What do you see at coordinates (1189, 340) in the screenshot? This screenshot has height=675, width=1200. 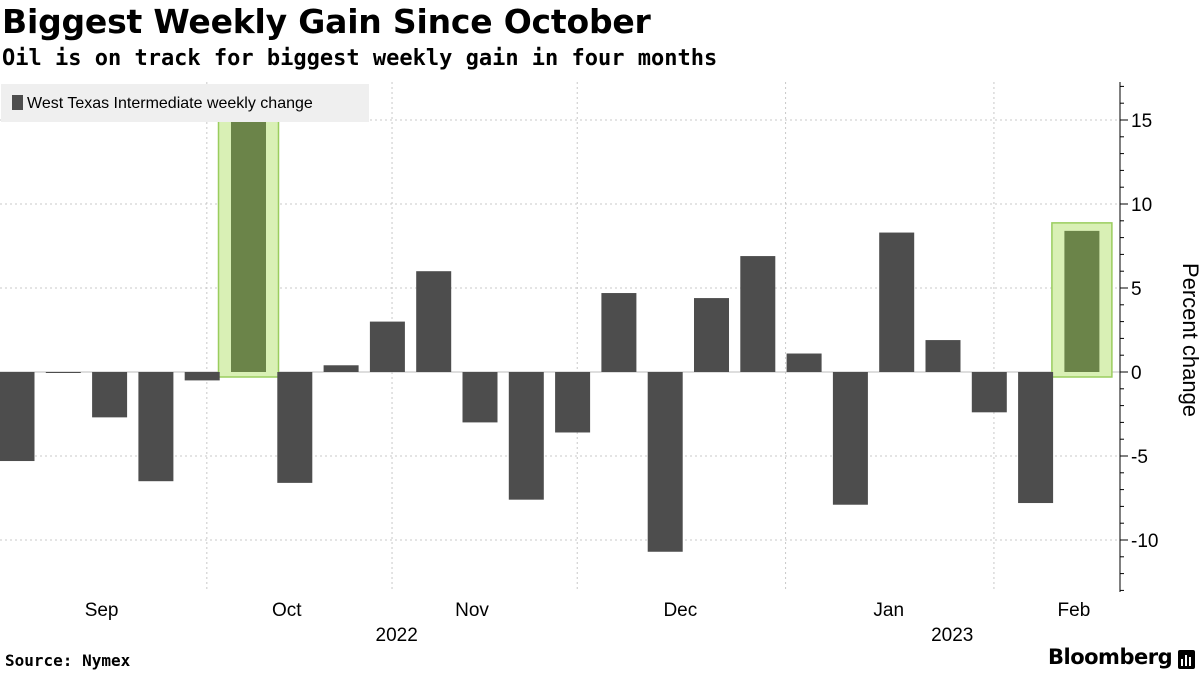 I see `y-axis-label: Percent change` at bounding box center [1189, 340].